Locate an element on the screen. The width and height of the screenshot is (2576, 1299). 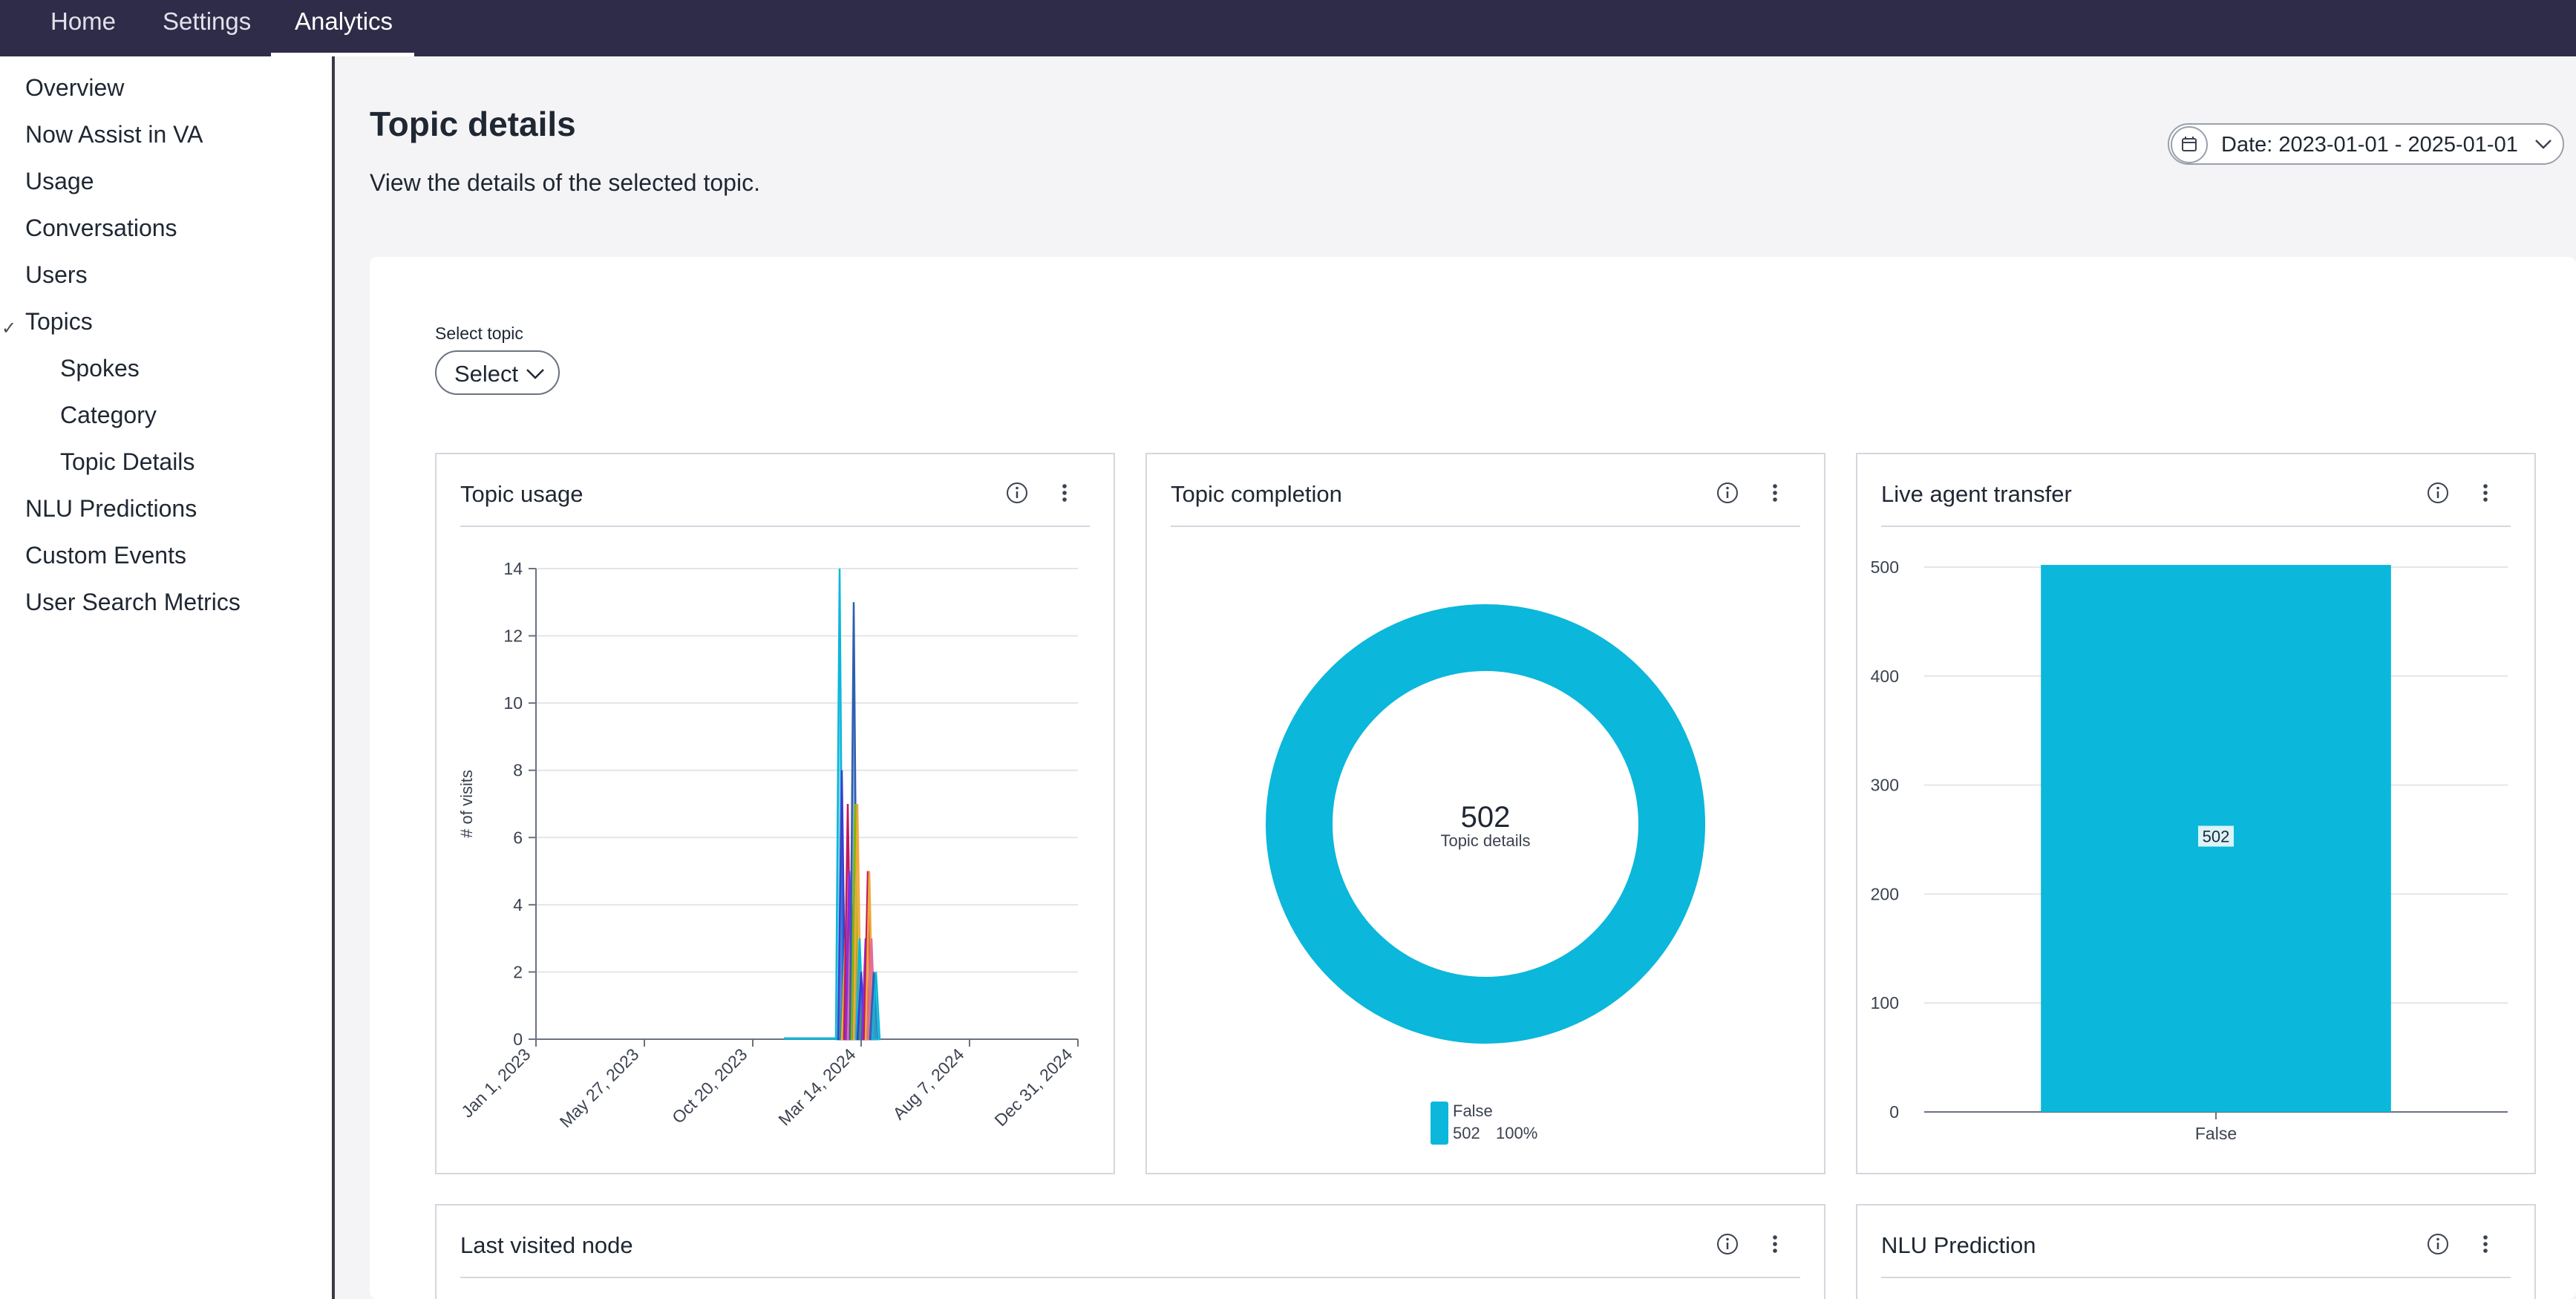
data-label-bg is located at coordinates (2216, 836).